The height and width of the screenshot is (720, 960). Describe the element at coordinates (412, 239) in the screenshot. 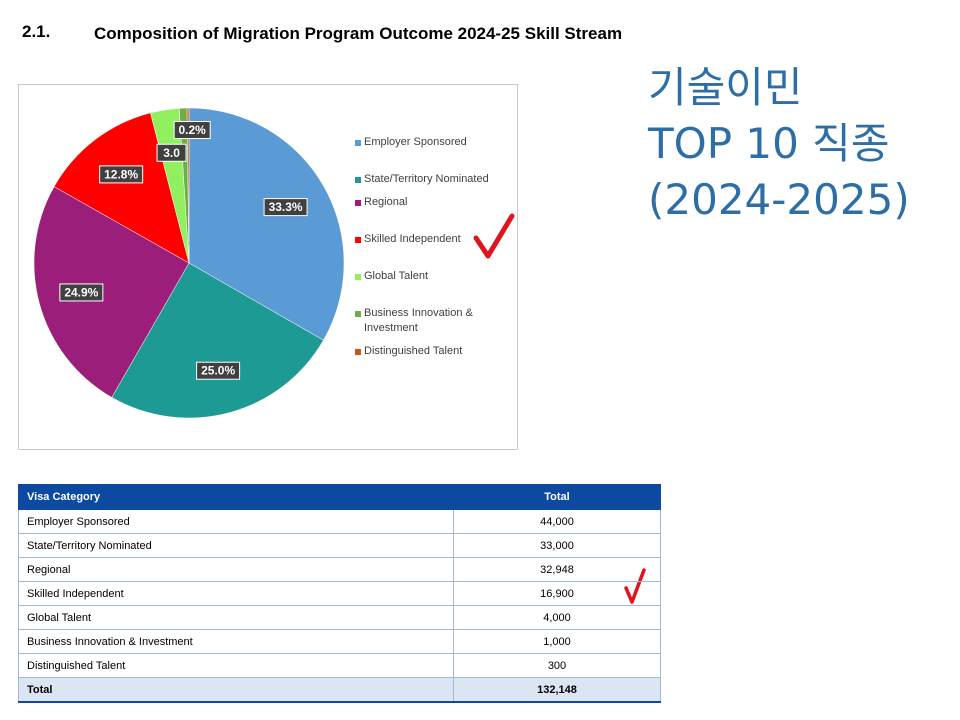

I see `legend-label: Skilled Independent` at that location.